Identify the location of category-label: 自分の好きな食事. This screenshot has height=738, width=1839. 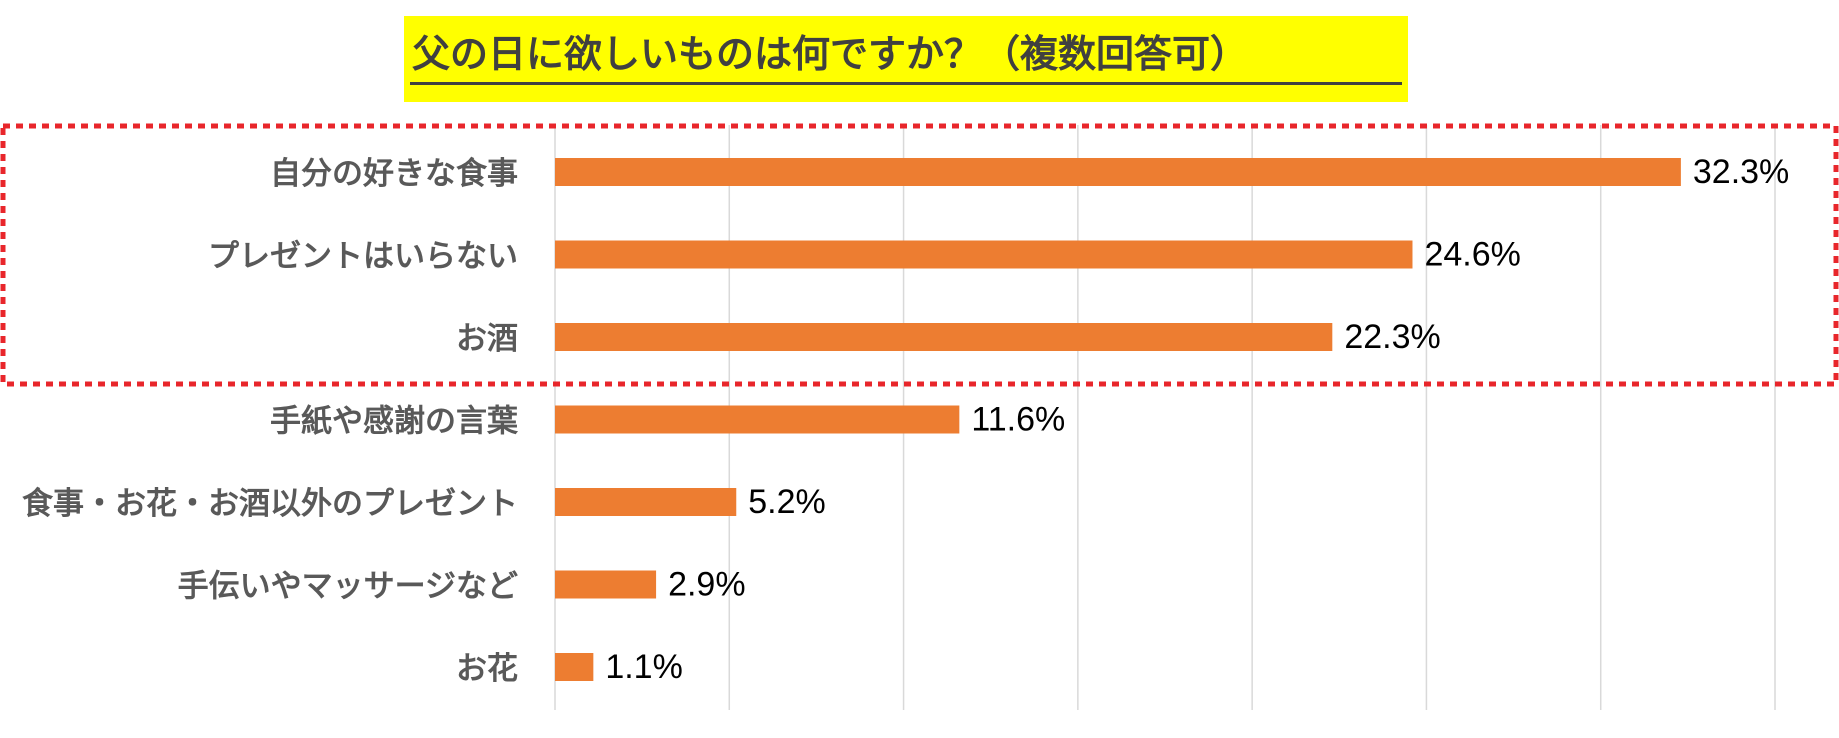
(394, 174).